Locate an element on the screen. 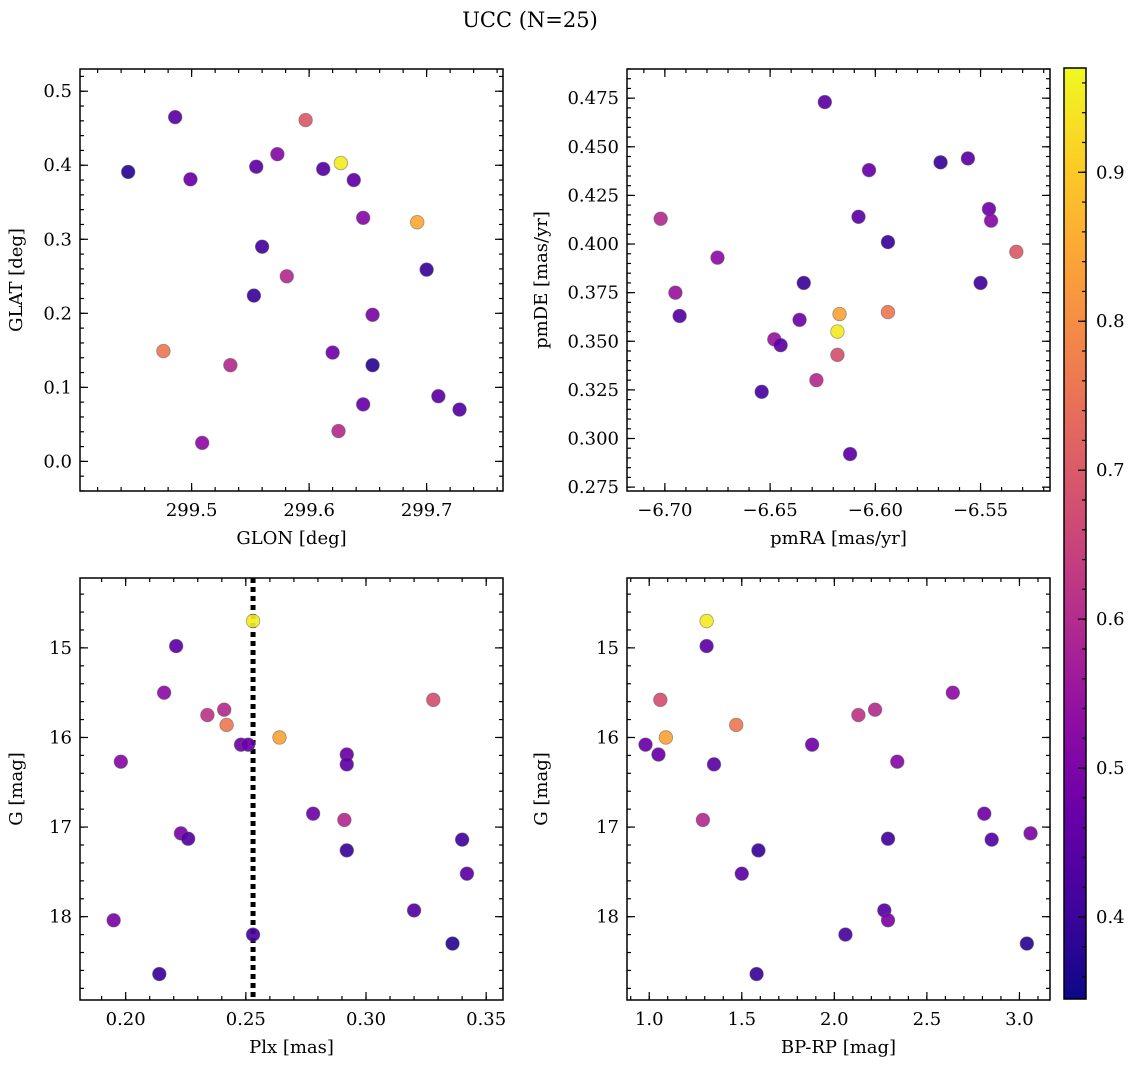 This screenshot has height=1068, width=1136. x-tick-label: −6.55 is located at coordinates (980, 510).